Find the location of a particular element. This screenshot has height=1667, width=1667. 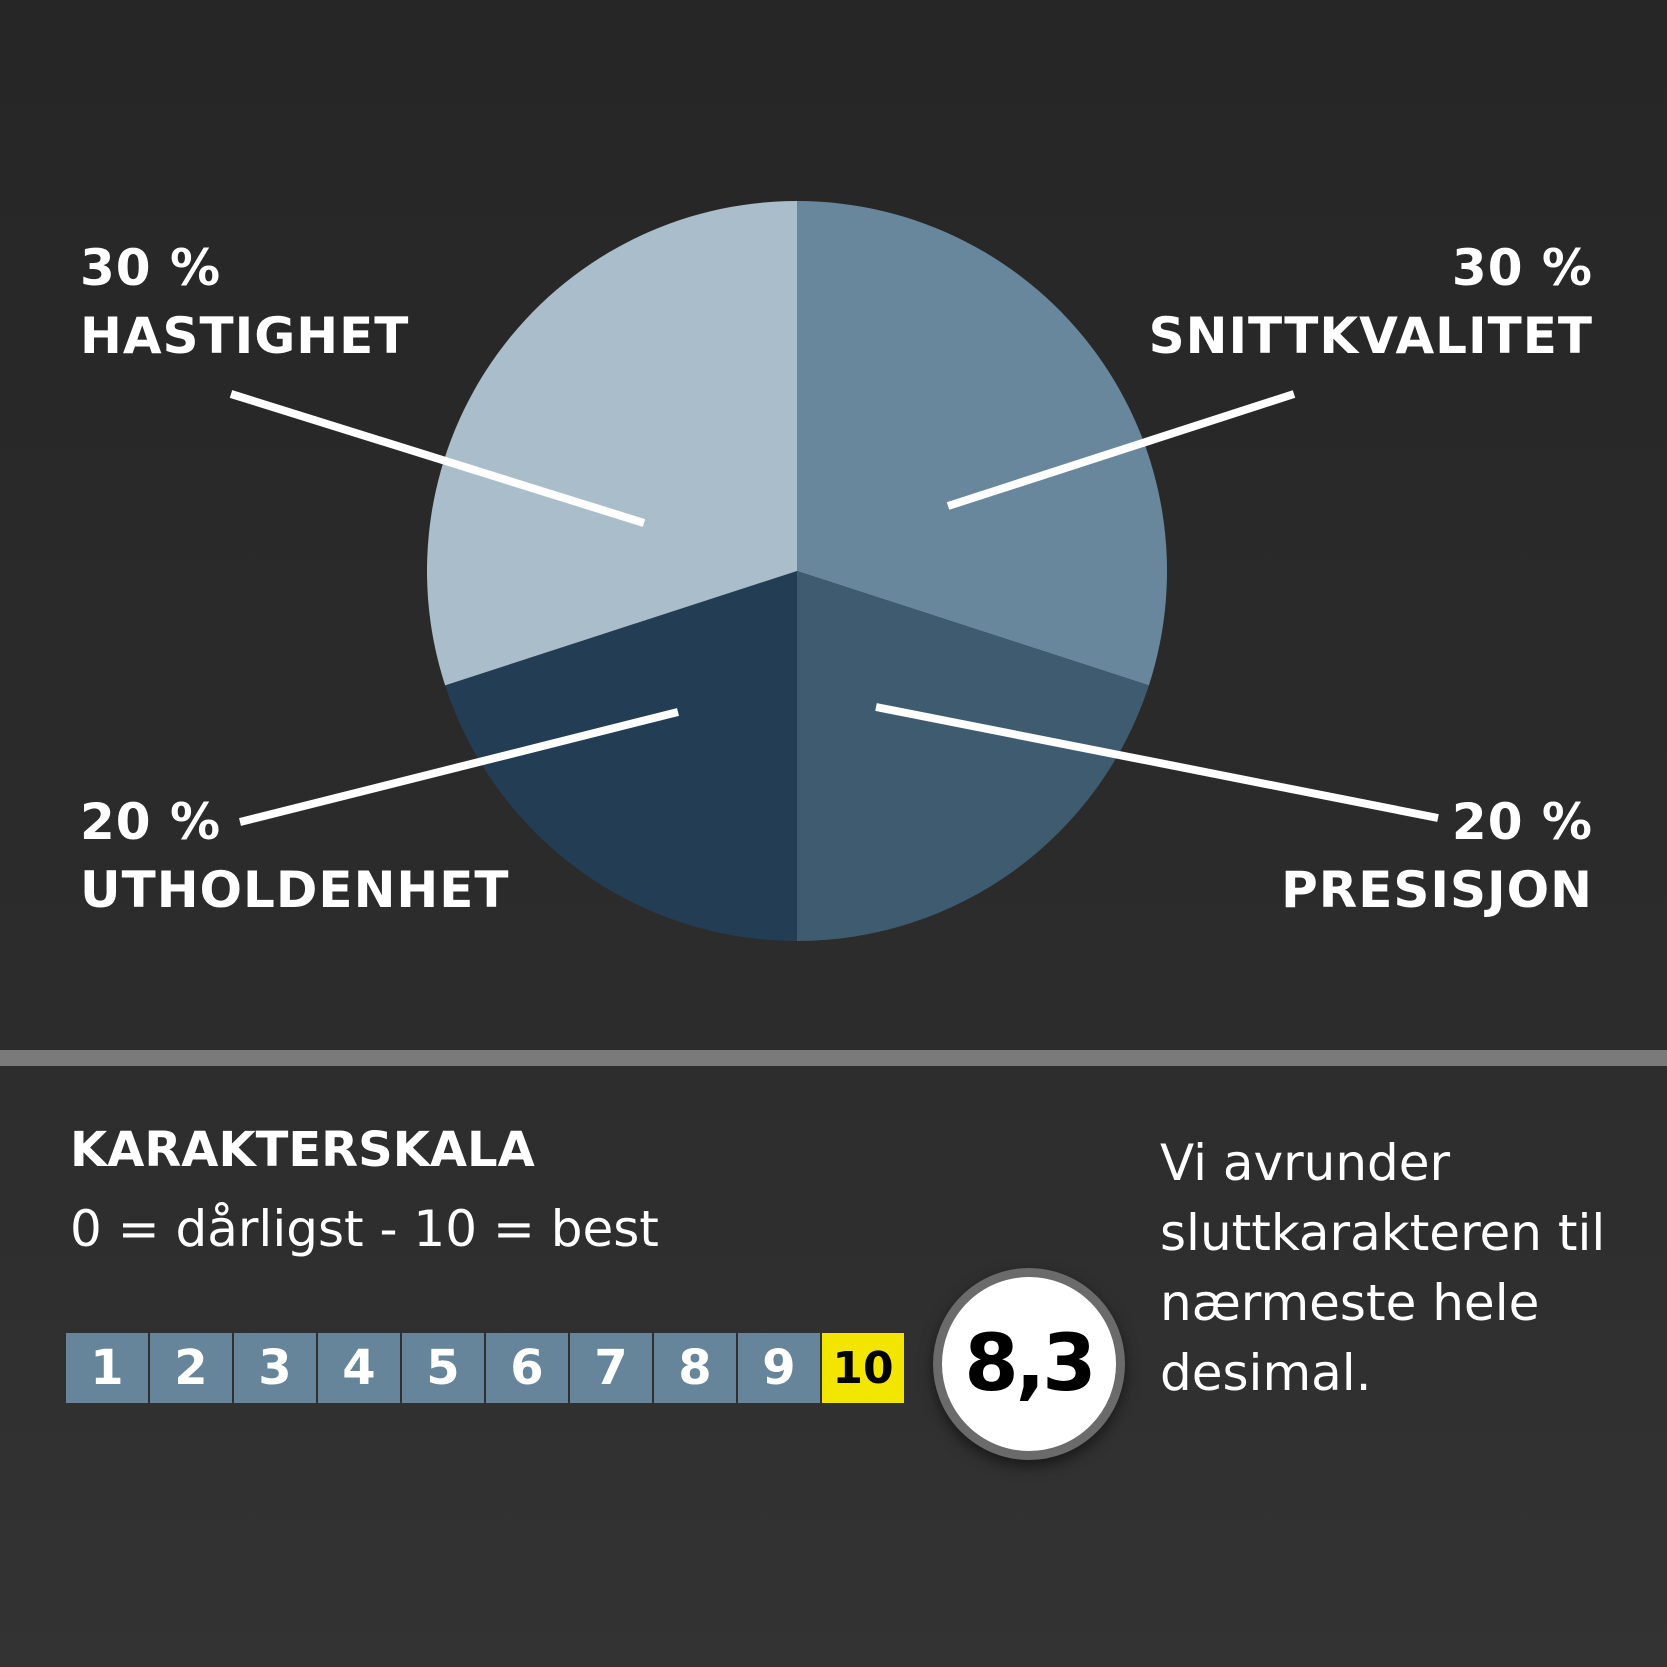

grade-box: 6 is located at coordinates (527, 1368).